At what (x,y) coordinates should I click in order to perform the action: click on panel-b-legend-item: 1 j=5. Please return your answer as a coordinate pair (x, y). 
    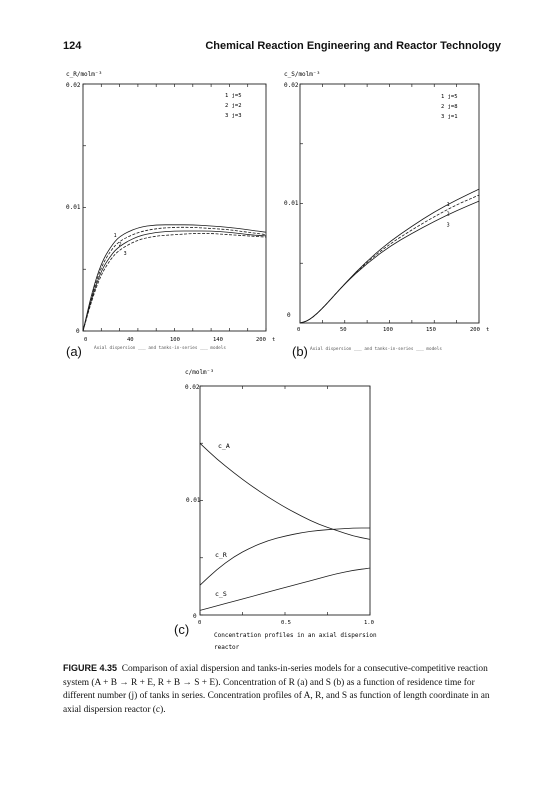
    Looking at the image, I should click on (449, 97).